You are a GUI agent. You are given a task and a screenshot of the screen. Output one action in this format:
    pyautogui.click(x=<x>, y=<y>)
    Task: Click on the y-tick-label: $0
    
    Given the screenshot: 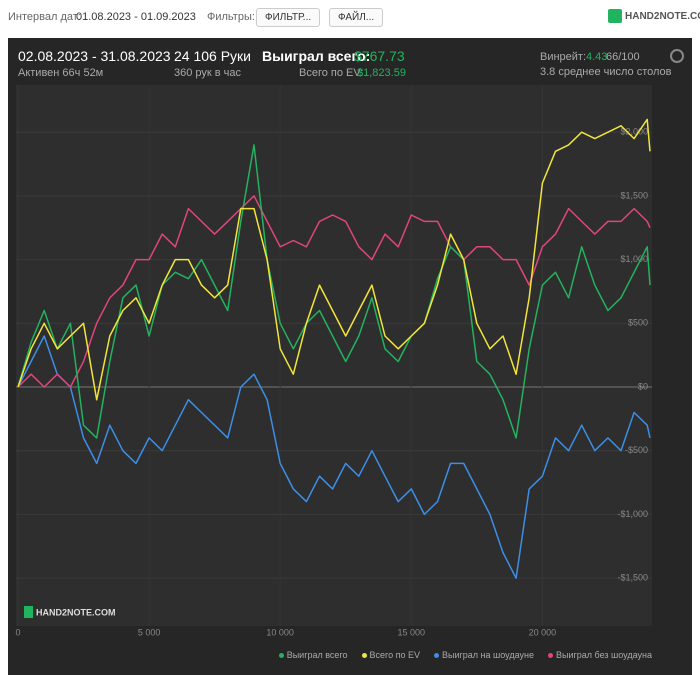 What is the action you would take?
    pyautogui.click(x=643, y=386)
    